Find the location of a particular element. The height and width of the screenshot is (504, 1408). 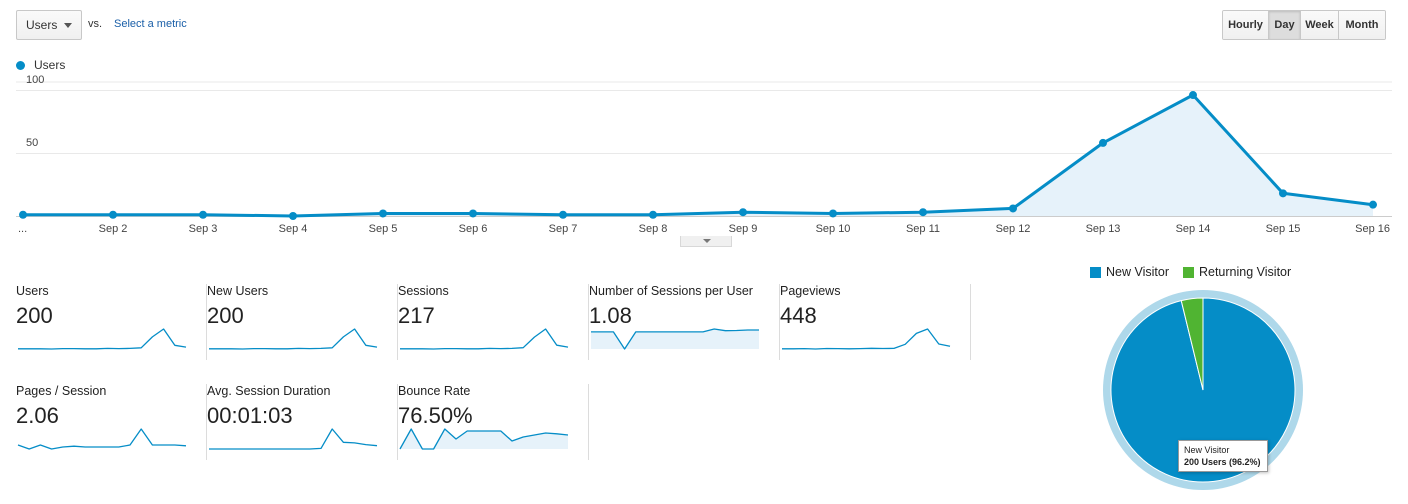

period-toggle: Hourly Day Week Month is located at coordinates (1304, 25).